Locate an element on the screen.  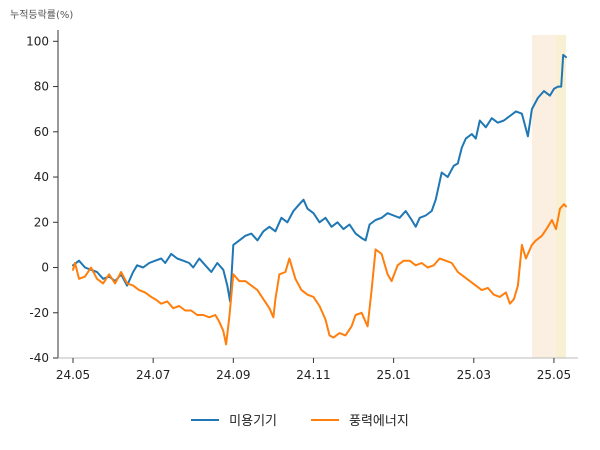
x-tick-label: 24.09 is located at coordinates (233, 375).